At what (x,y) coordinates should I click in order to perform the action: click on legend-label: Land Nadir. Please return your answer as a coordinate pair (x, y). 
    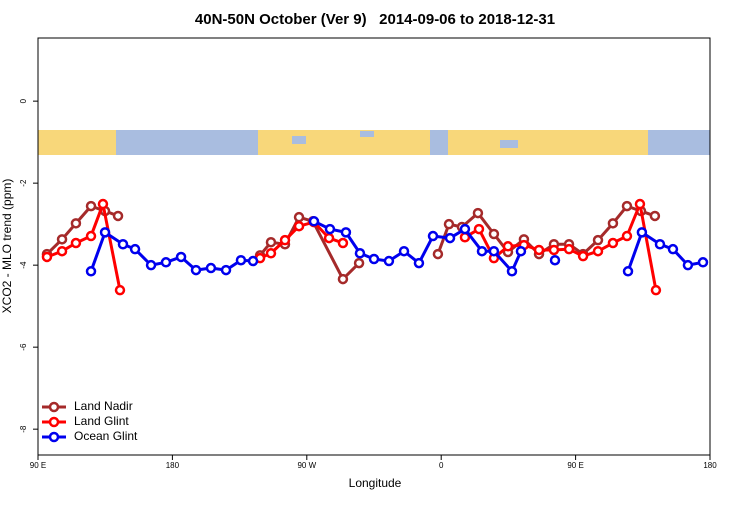
    Looking at the image, I should click on (103, 406).